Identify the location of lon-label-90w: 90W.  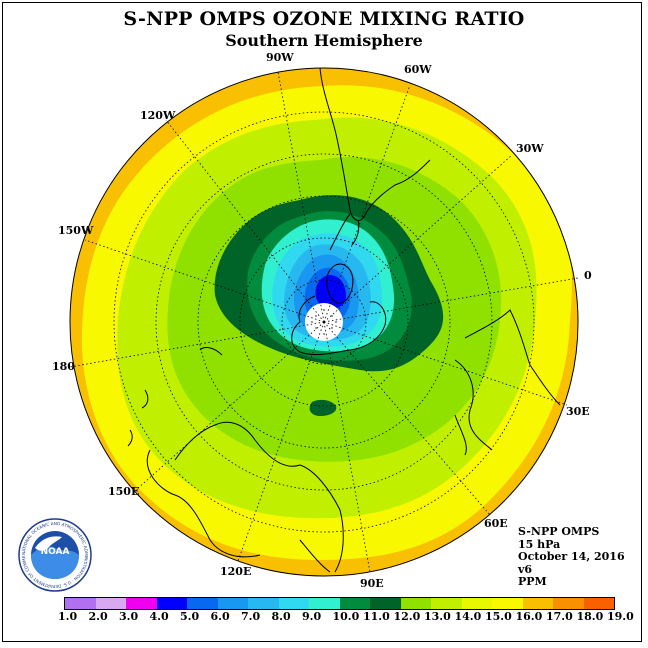
(280, 57).